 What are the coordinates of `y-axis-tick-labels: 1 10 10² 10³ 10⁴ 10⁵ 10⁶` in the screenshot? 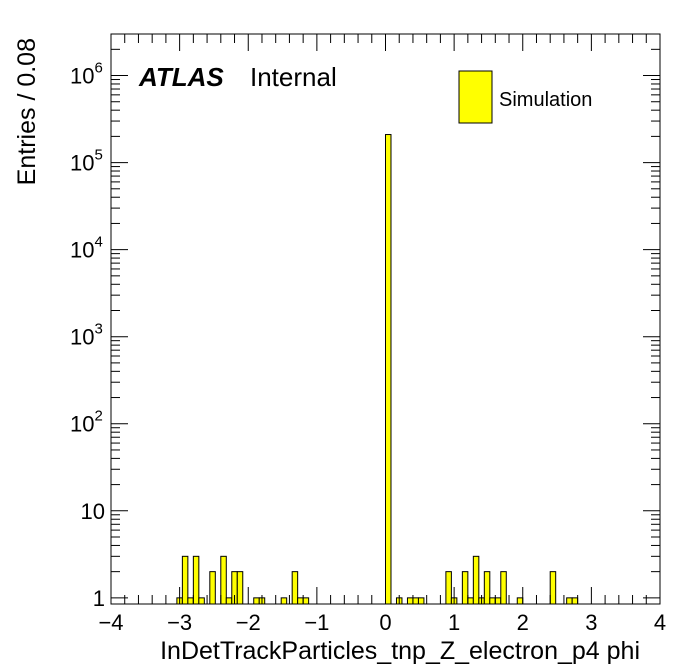 It's located at (87, 335).